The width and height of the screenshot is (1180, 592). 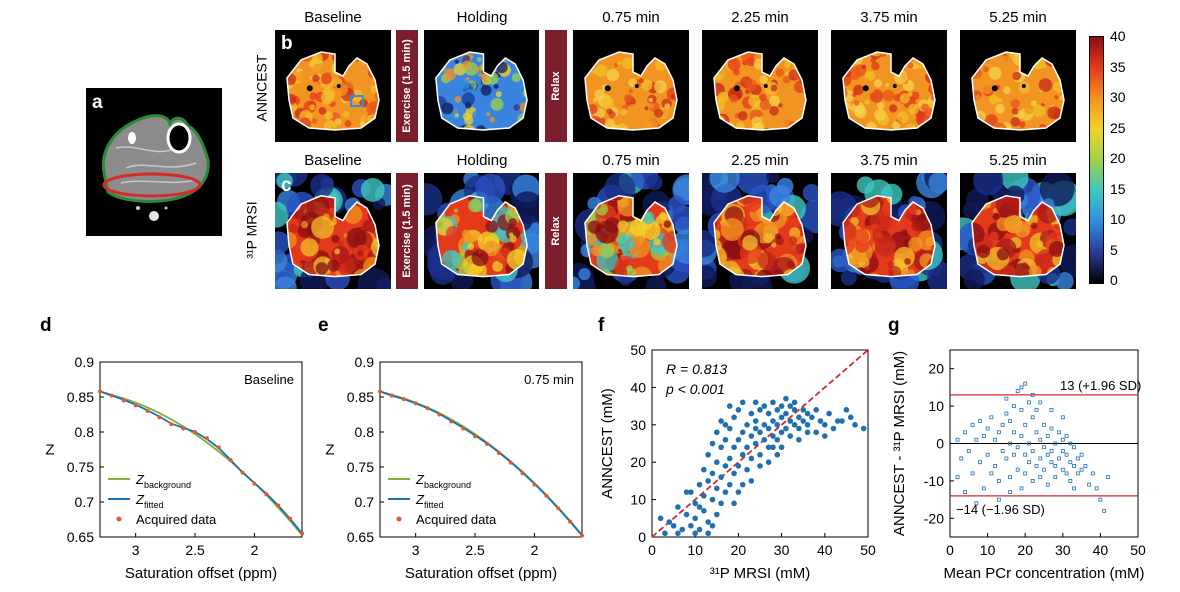 I want to click on row_b-title-0: Baseline, so click(x=333, y=17).